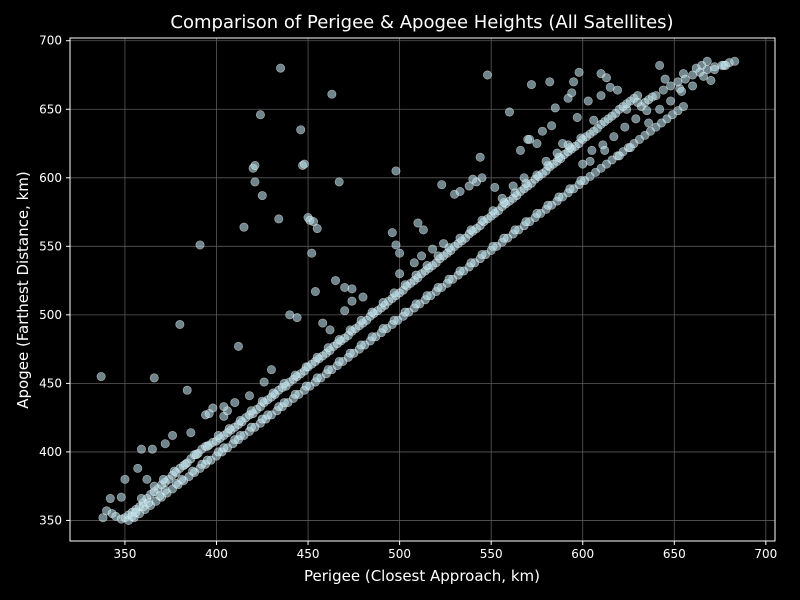 This screenshot has height=600, width=800. I want to click on x-tick-label: 450, so click(308, 554).